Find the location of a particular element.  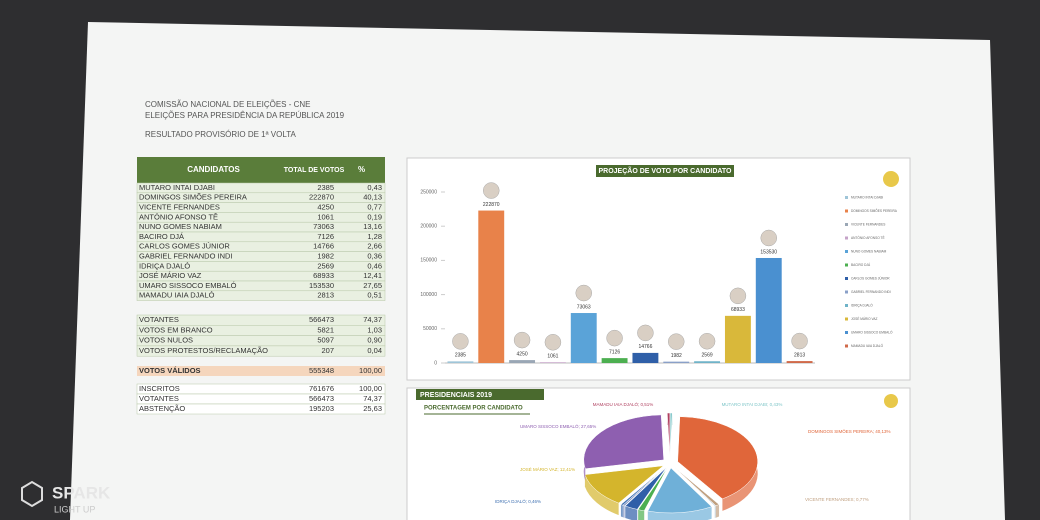

bar-value-label: 14766 is located at coordinates (645, 347).